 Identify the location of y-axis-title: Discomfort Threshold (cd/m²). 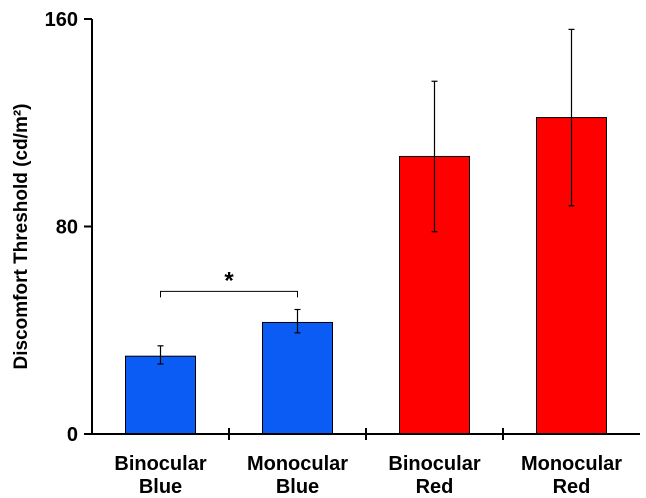
(21, 236).